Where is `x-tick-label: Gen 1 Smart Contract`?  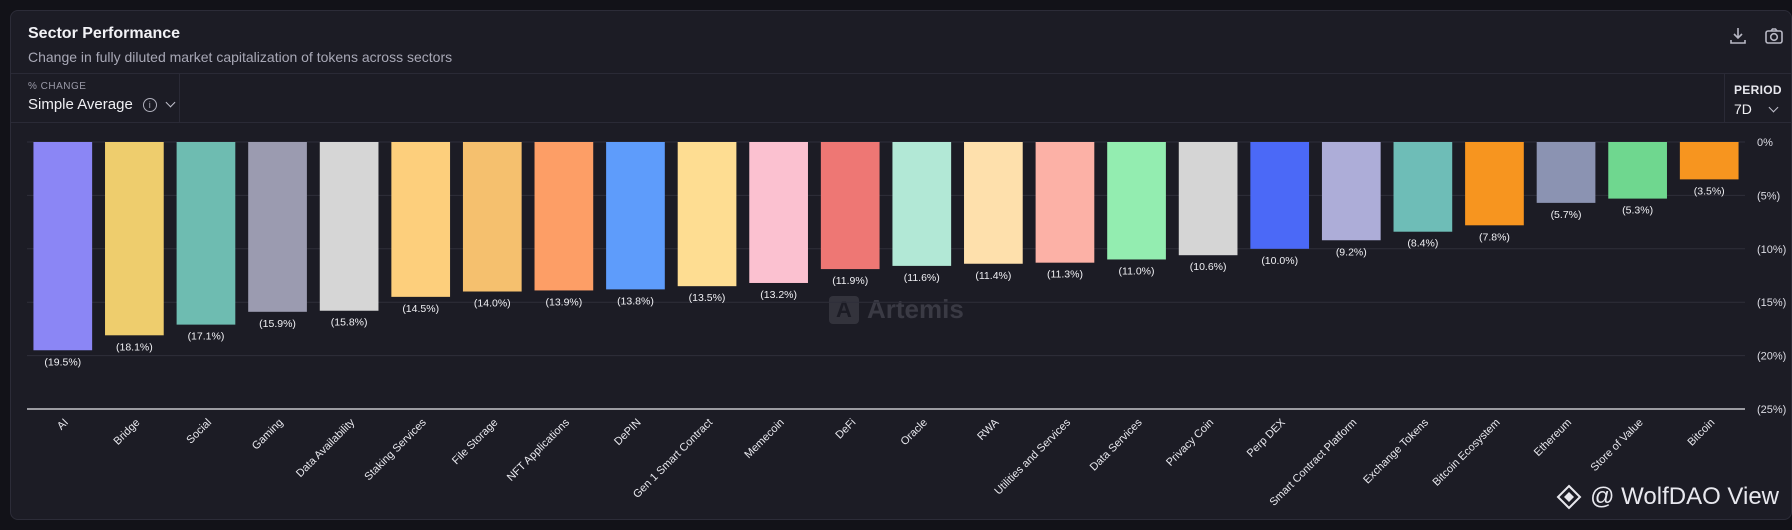
x-tick-label: Gen 1 Smart Contract is located at coordinates (673, 459).